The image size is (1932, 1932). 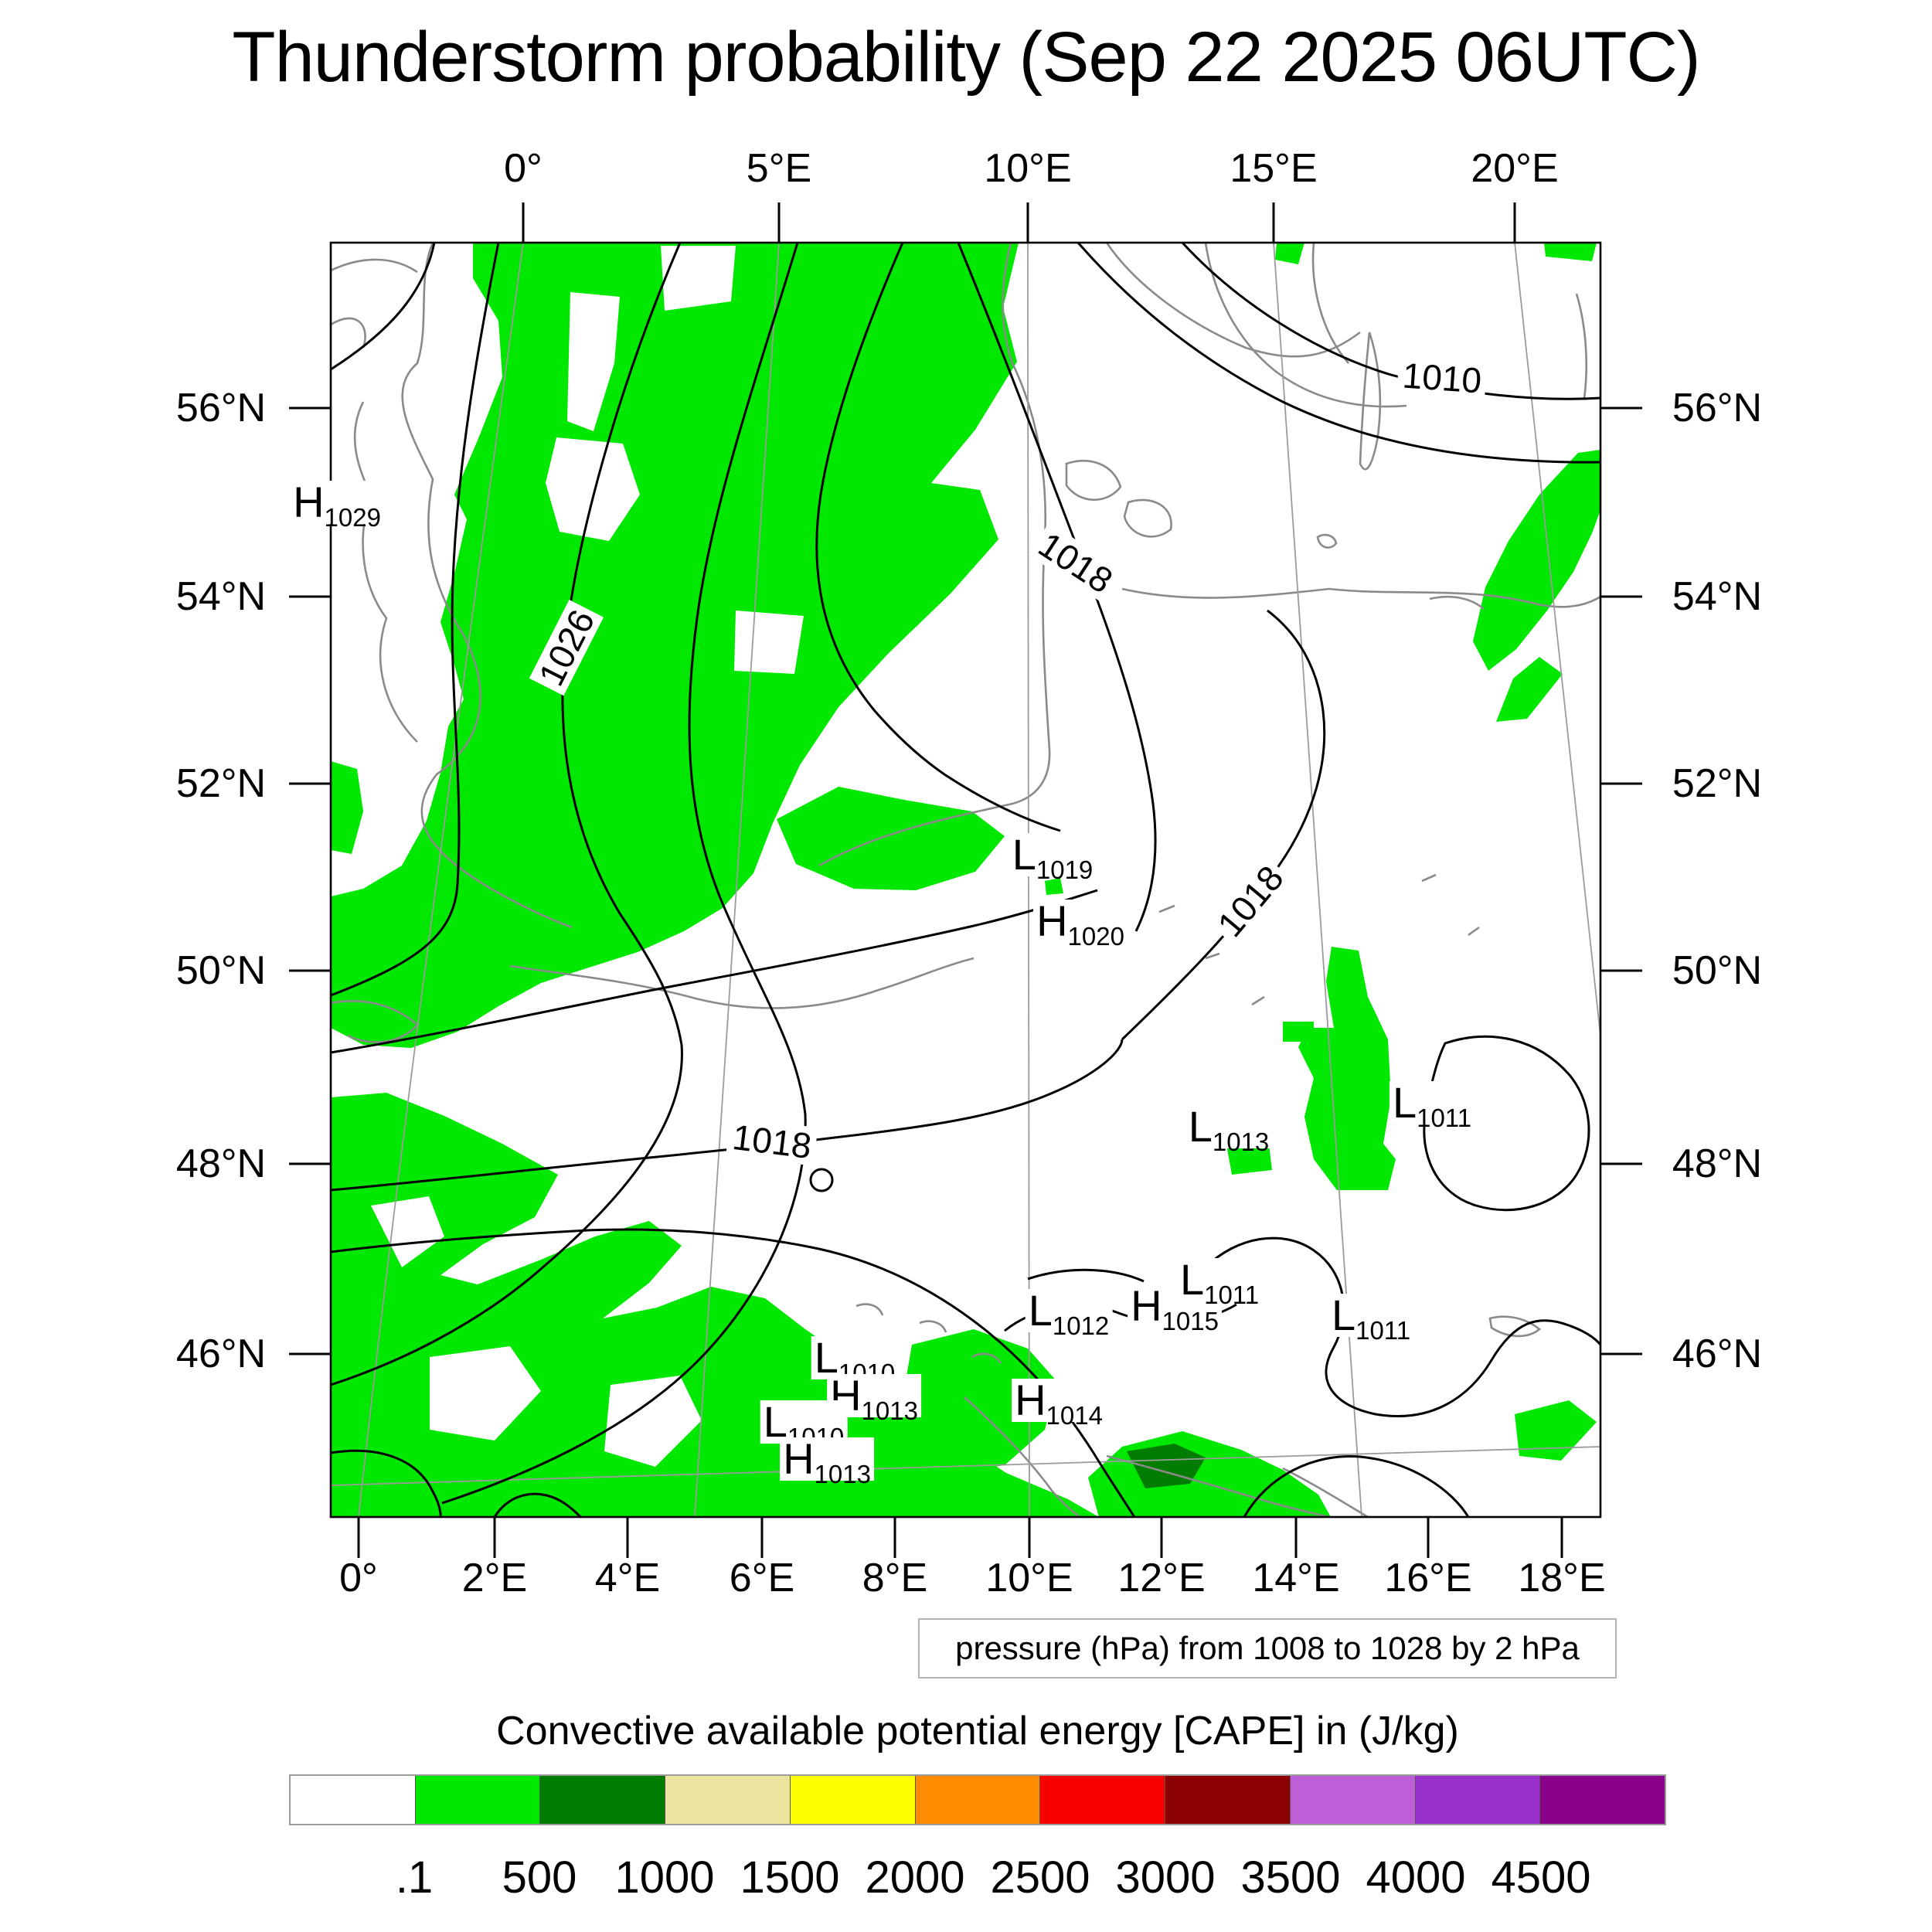 I want to click on colorbar-tick-3500: 3500, so click(x=1291, y=1878).